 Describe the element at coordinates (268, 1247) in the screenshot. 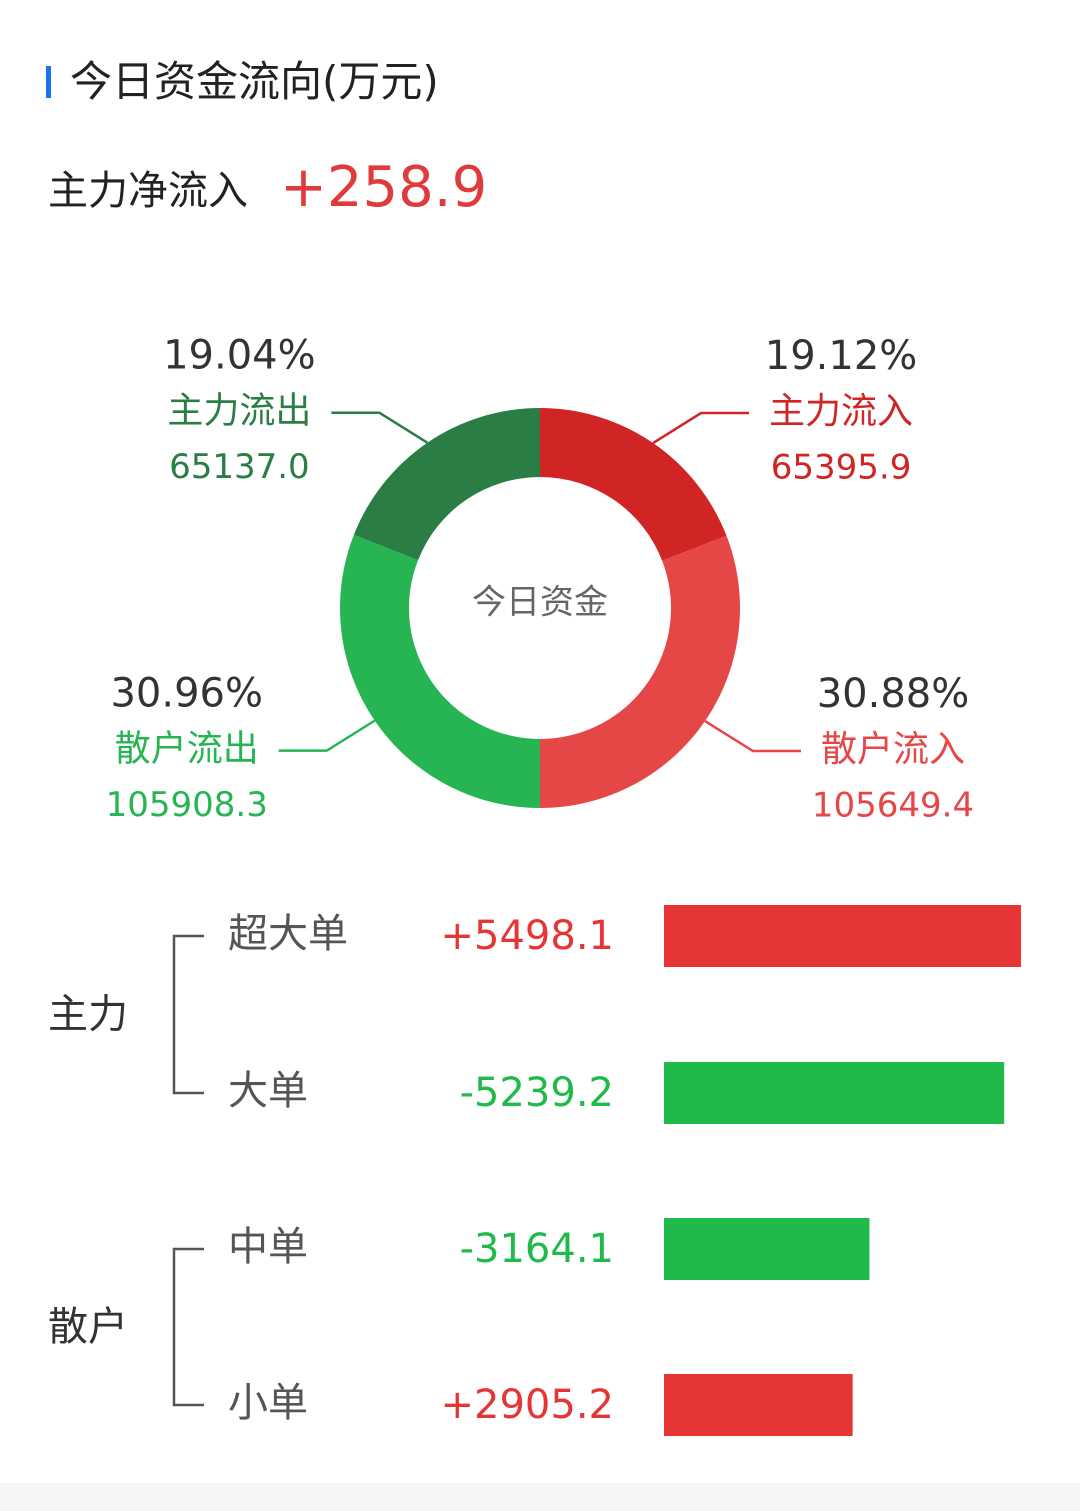

I see `bar-category-label: 中单` at that location.